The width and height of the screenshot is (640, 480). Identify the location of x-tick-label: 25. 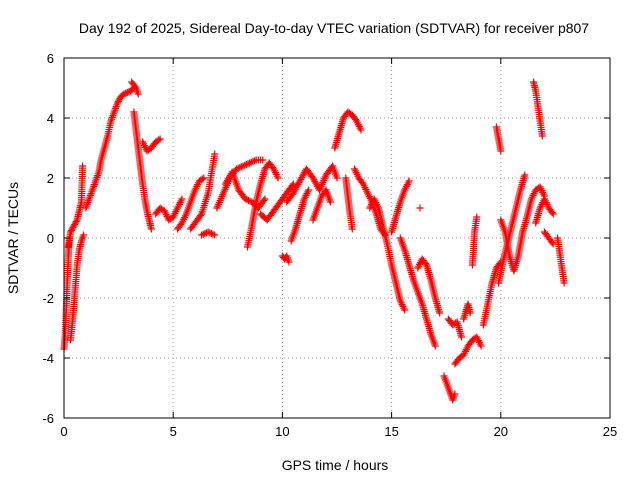
(610, 431).